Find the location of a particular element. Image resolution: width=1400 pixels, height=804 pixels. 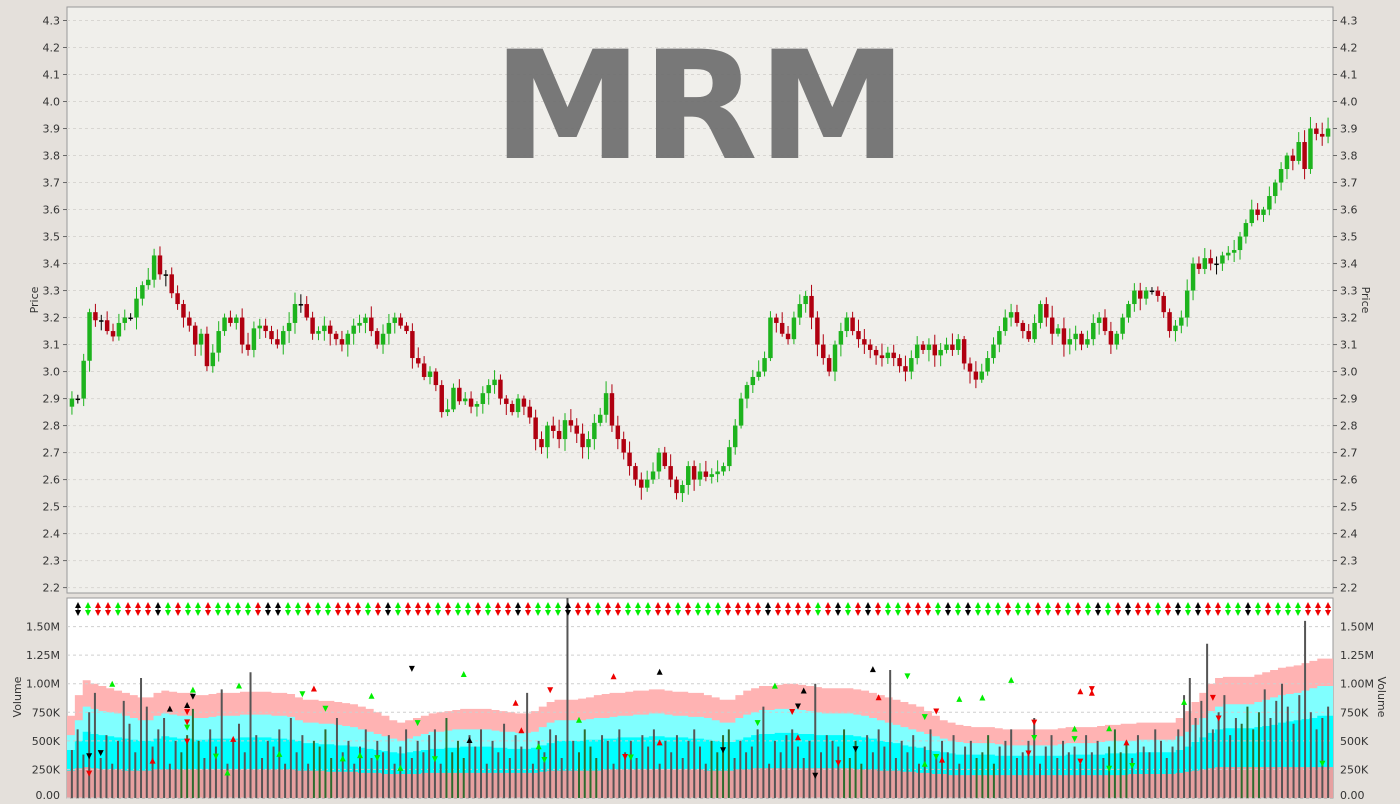

price-tick-label: 2.9 is located at coordinates (52, 399).